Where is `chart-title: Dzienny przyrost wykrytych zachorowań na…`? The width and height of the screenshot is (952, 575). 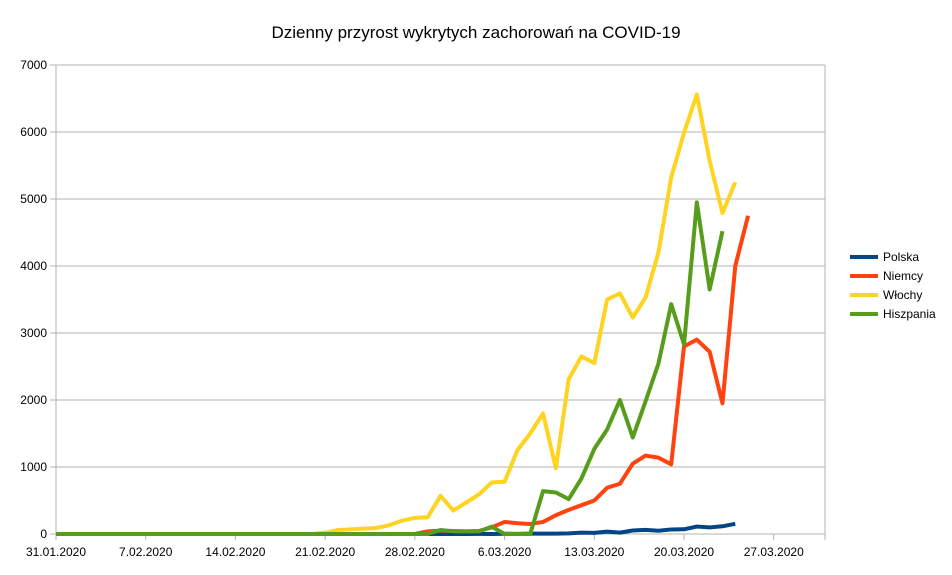
chart-title: Dzienny przyrost wykrytych zachorowań na… is located at coordinates (475, 32).